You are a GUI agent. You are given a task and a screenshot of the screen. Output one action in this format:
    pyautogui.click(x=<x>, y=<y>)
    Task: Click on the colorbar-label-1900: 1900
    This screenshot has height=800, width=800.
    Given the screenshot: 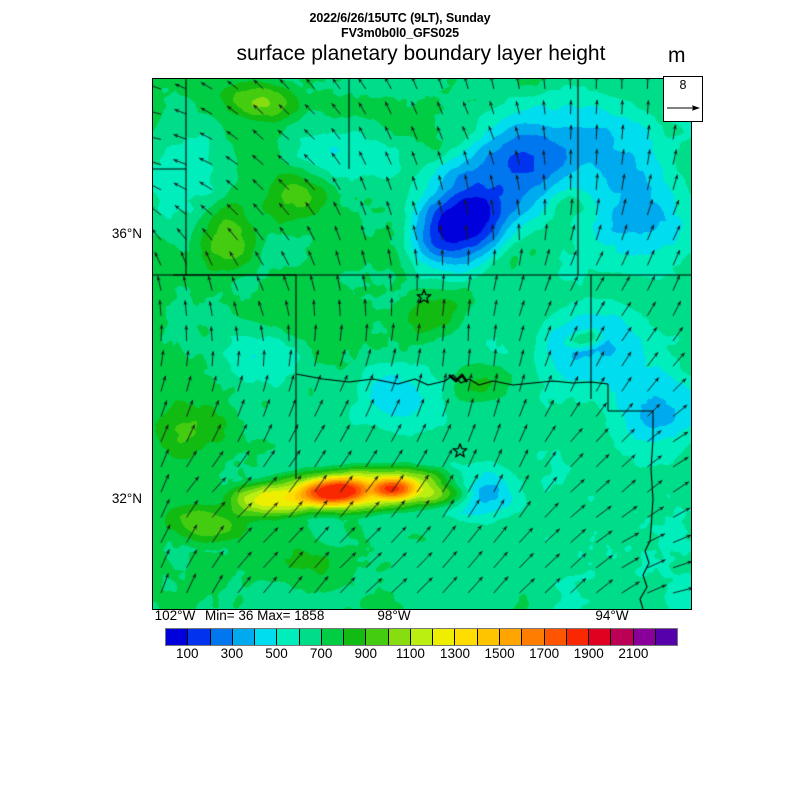 What is the action you would take?
    pyautogui.click(x=588, y=653)
    